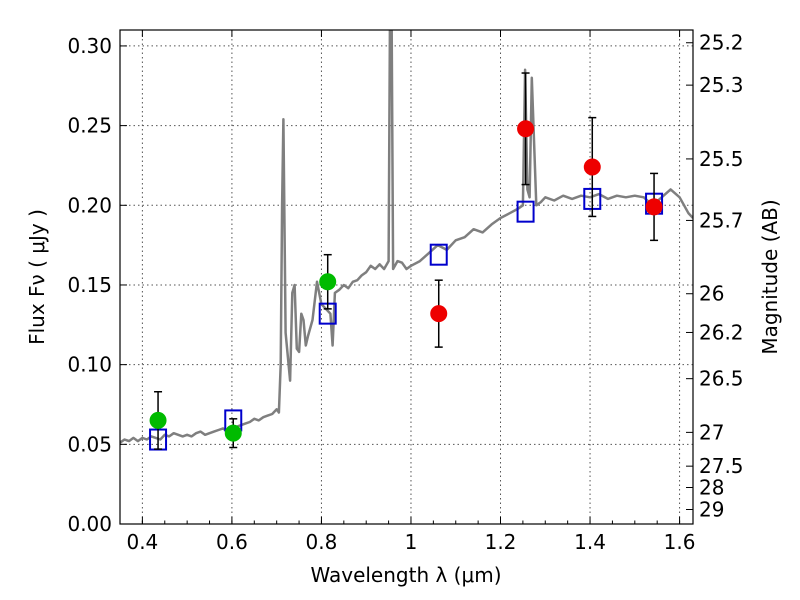 This screenshot has width=800, height=600. I want to click on mag-tick-label: 27.5, so click(721, 466).